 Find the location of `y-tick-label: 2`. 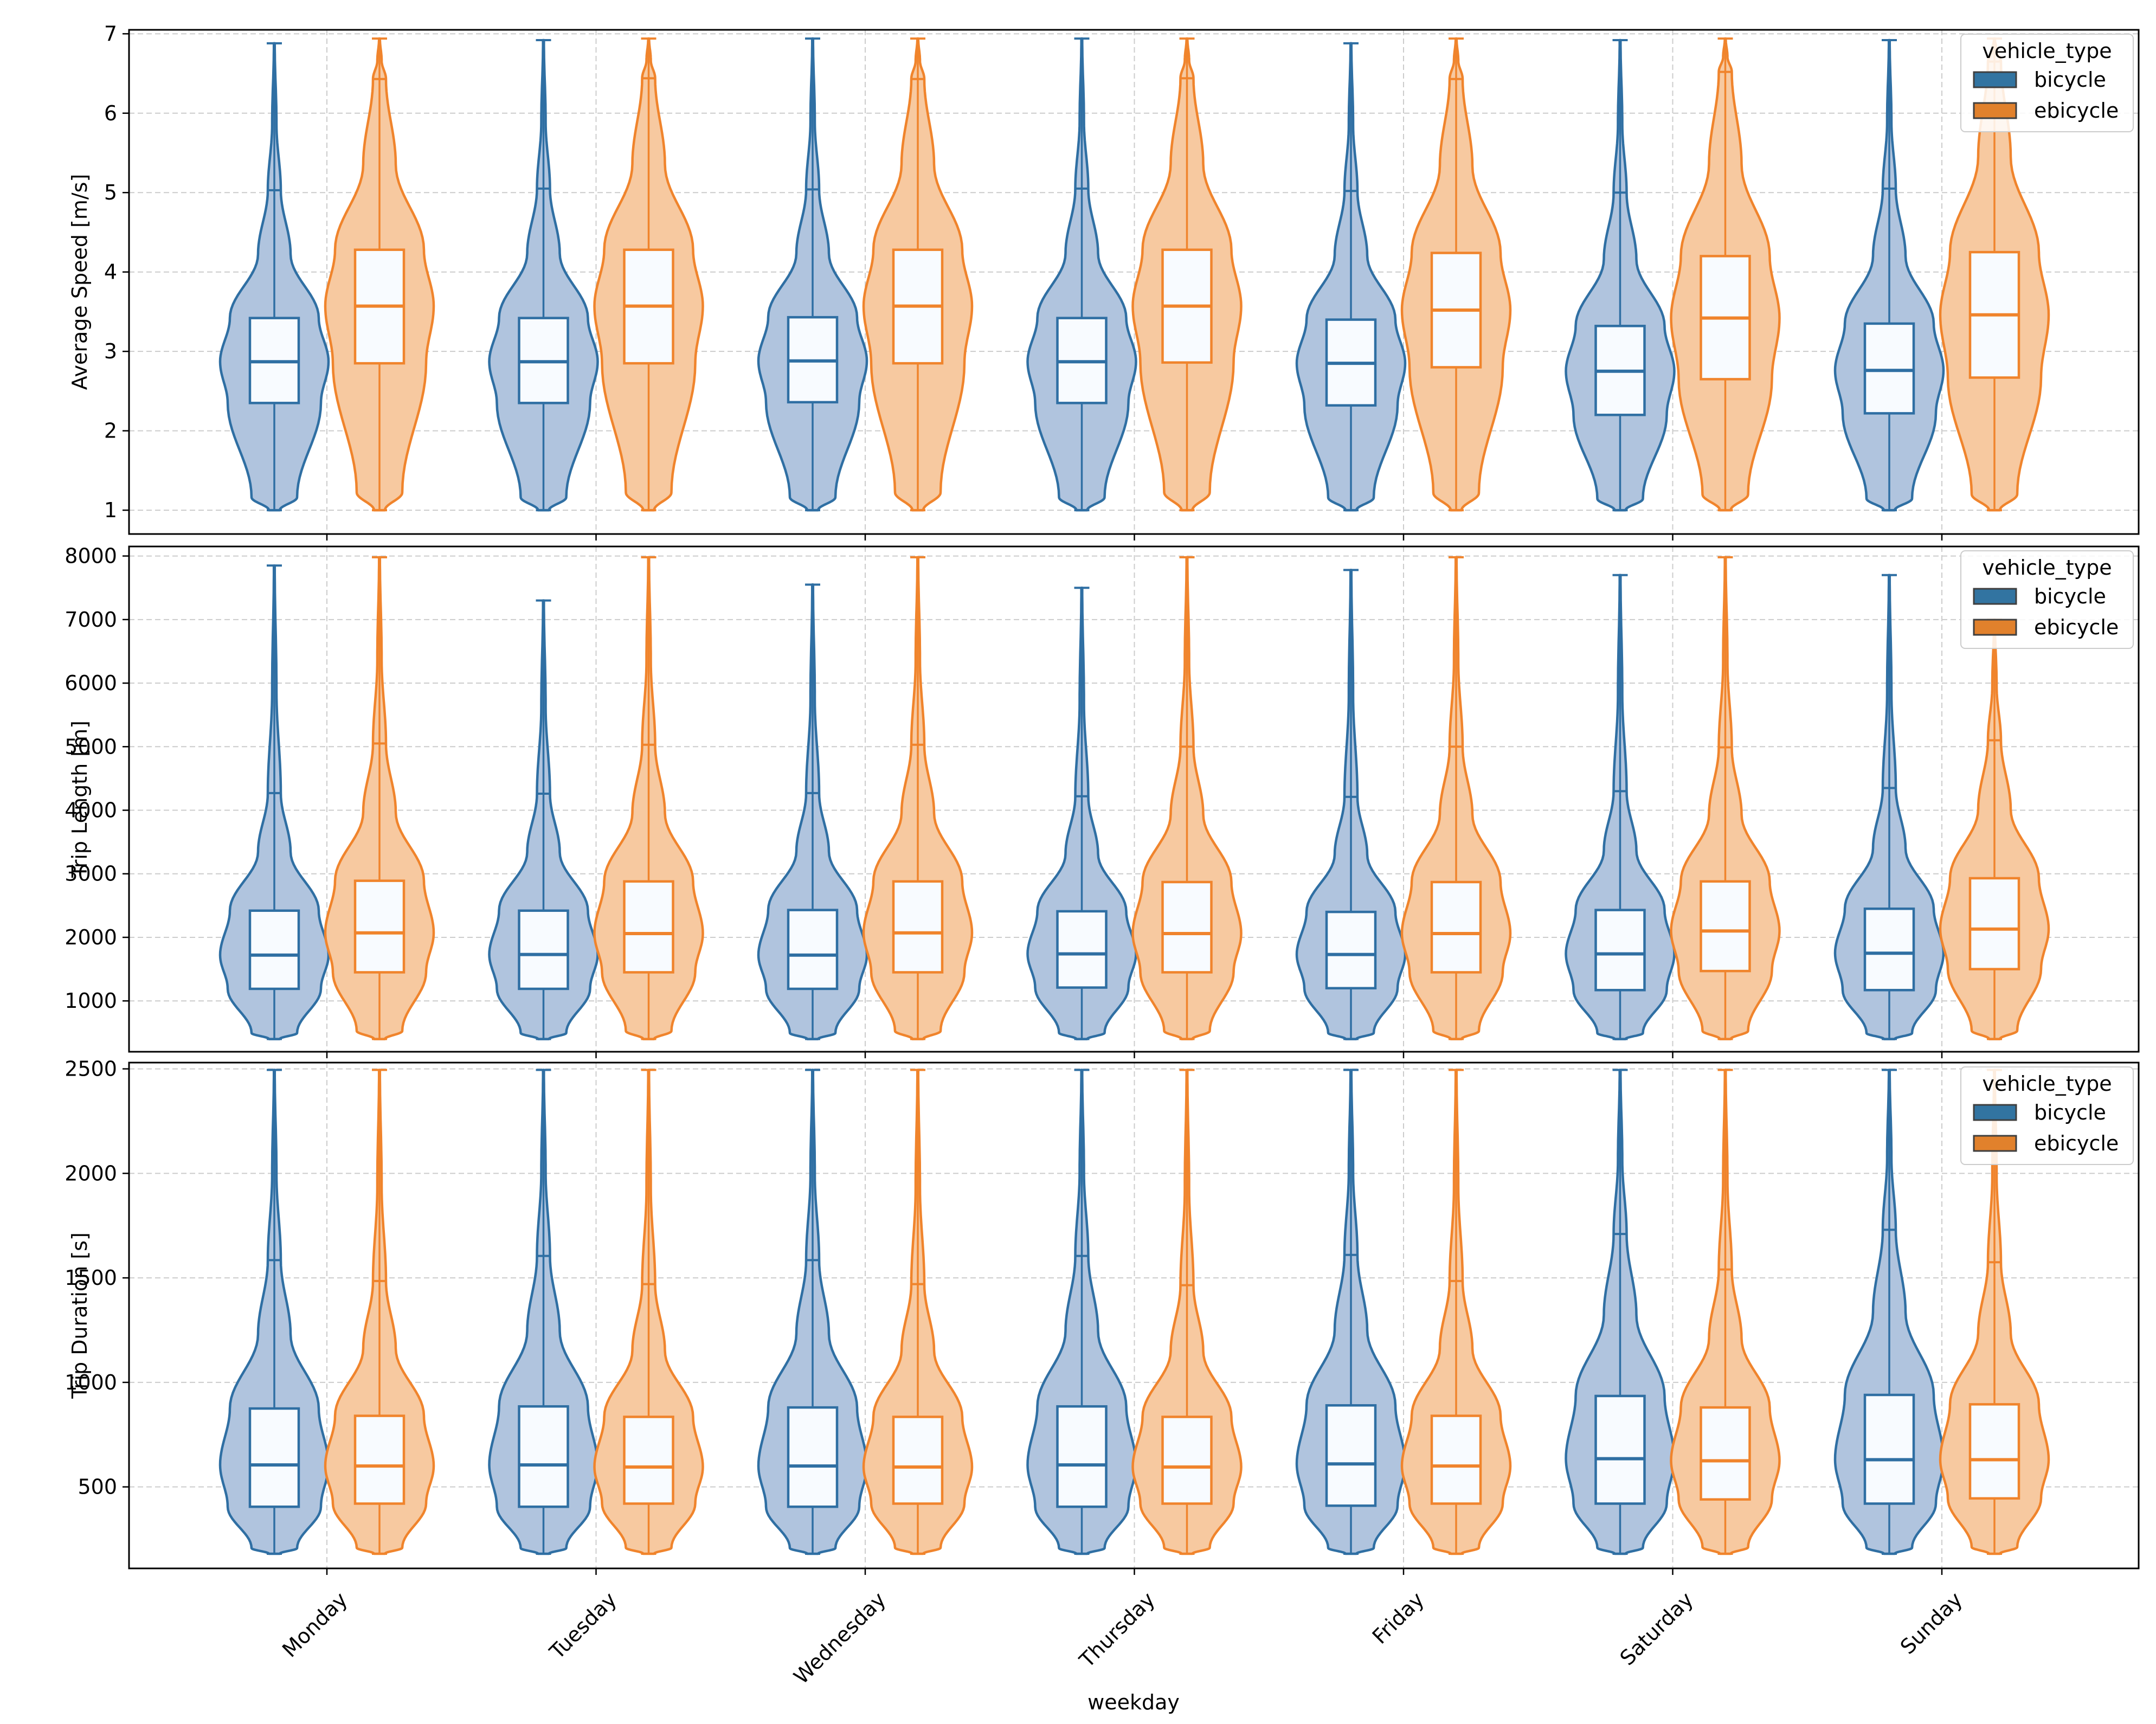

y-tick-label: 2 is located at coordinates (110, 431).